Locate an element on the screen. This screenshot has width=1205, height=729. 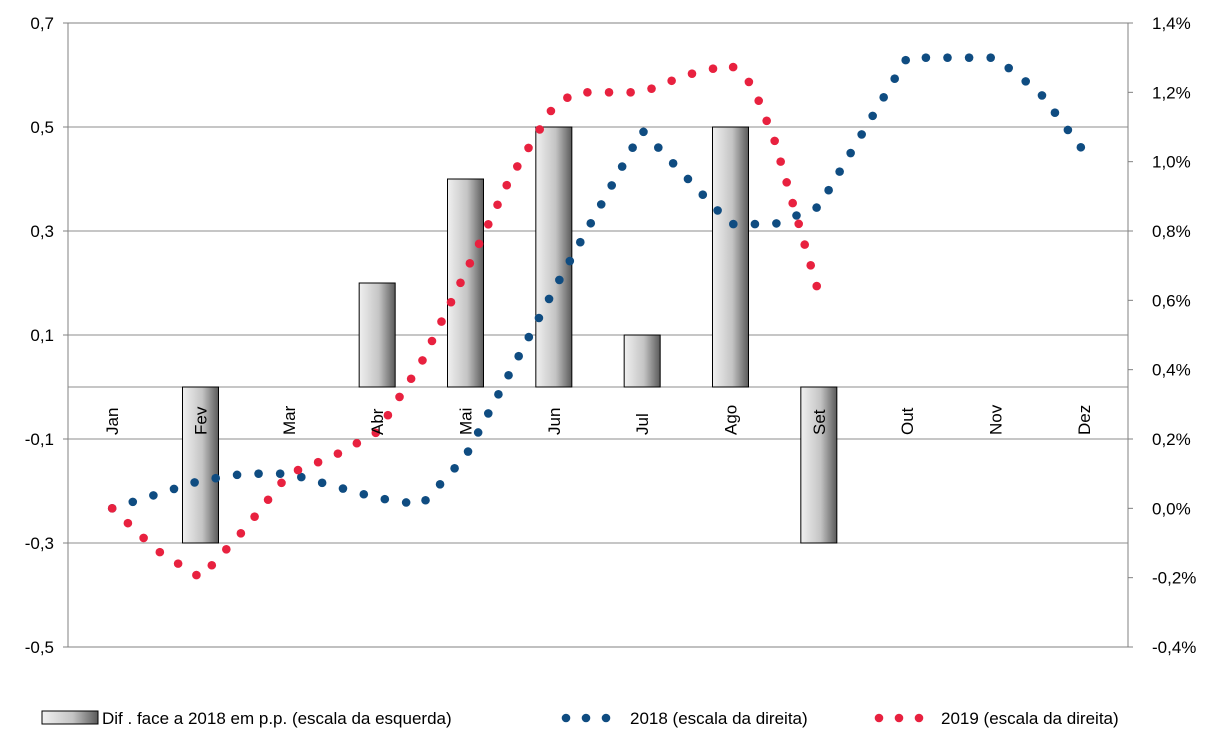
right-tick-label: 0,8% is located at coordinates (1171, 231).